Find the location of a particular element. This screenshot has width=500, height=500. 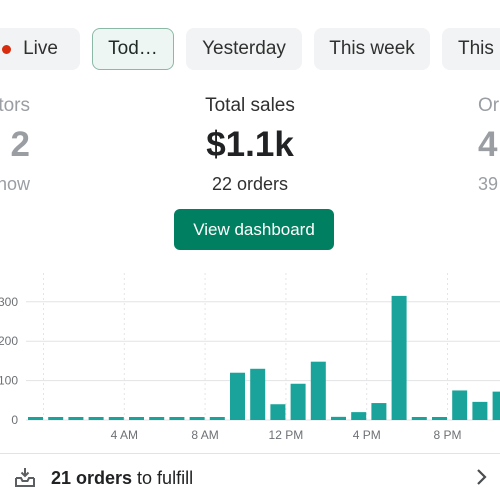

filter-this-week: This week is located at coordinates (372, 49).